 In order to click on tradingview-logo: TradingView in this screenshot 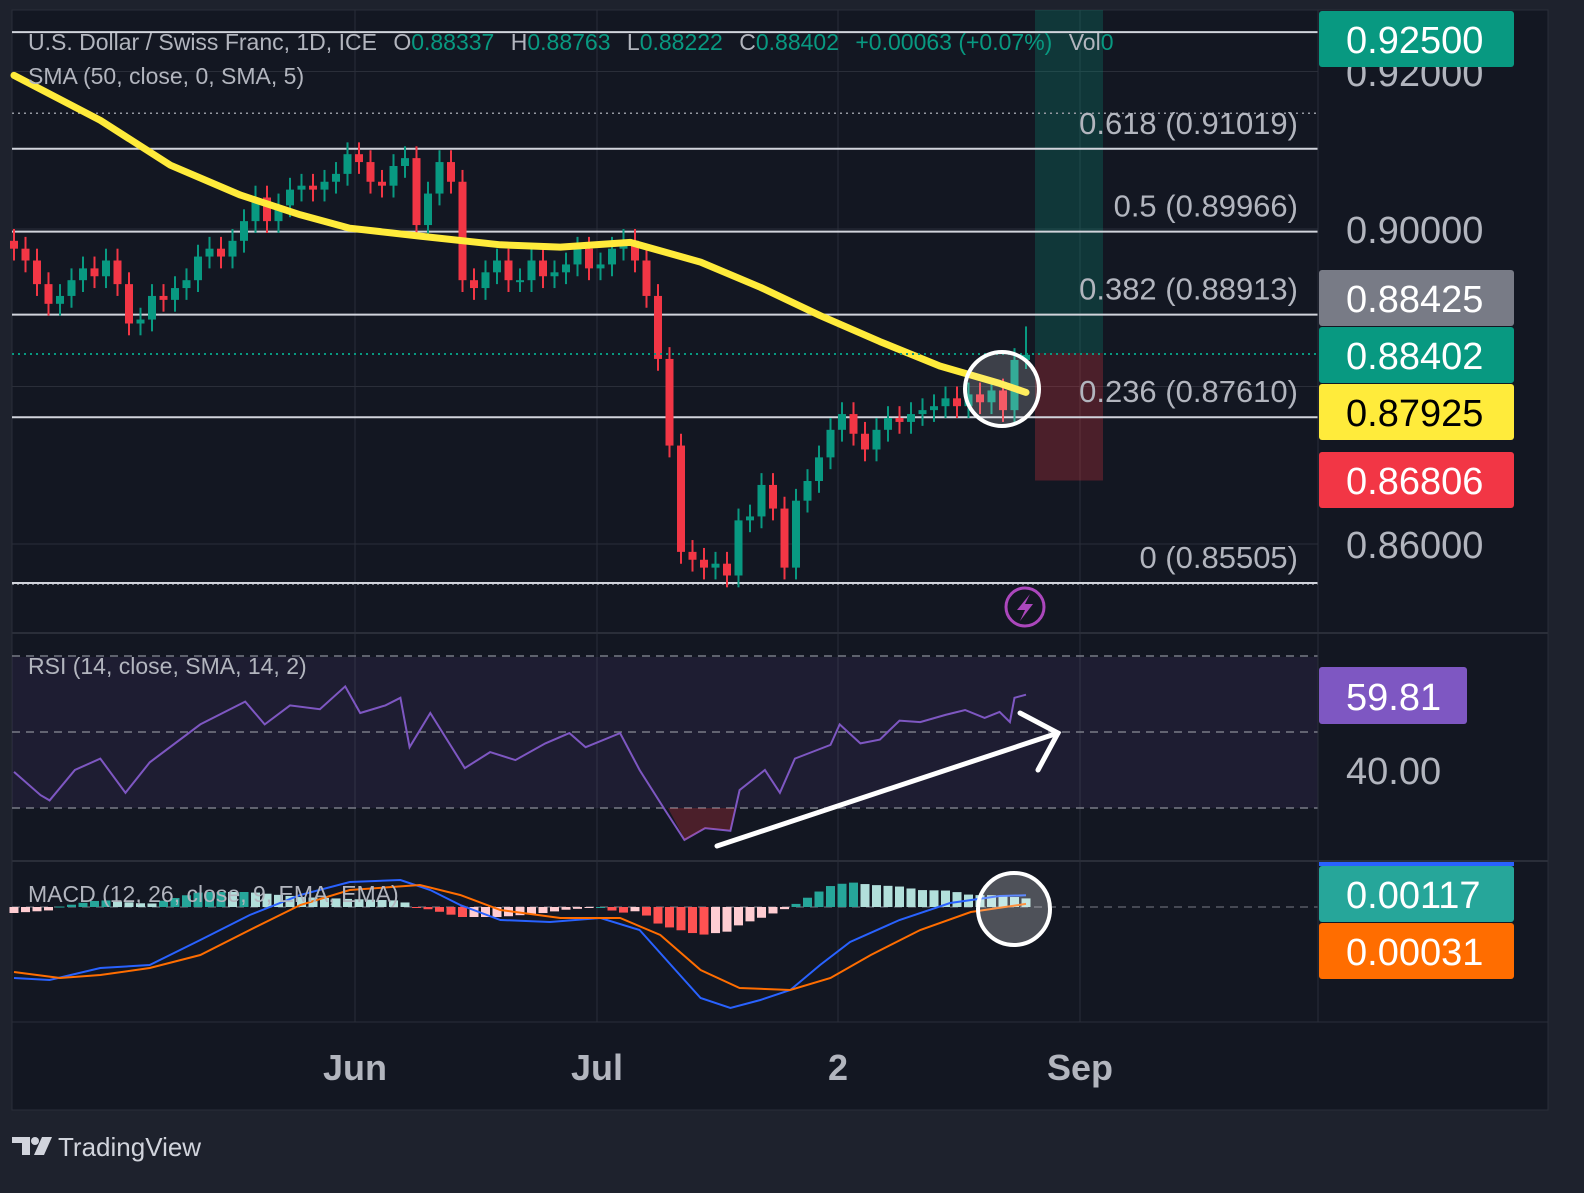, I will do `click(106, 1147)`.